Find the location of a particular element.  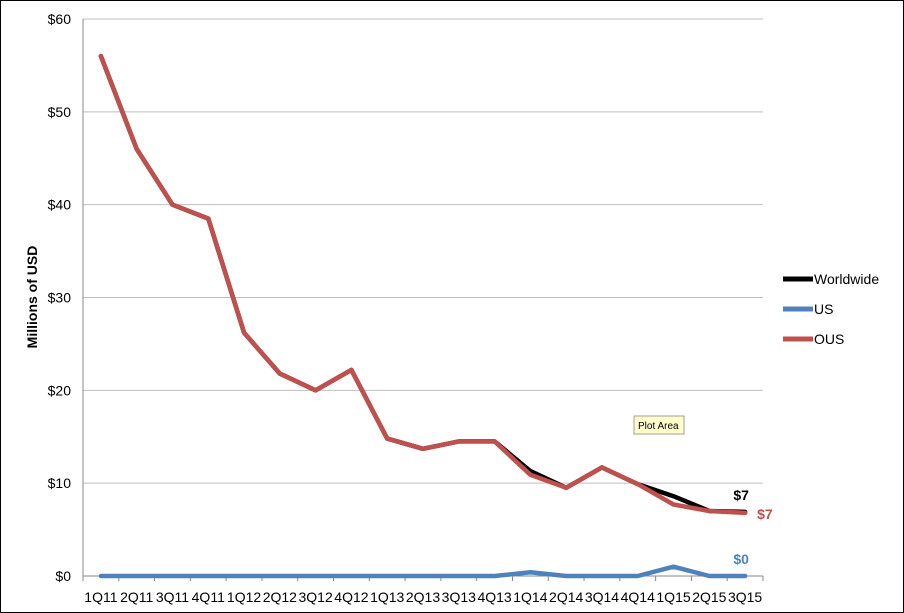

x-tick-label: 4Q12 is located at coordinates (351, 597).